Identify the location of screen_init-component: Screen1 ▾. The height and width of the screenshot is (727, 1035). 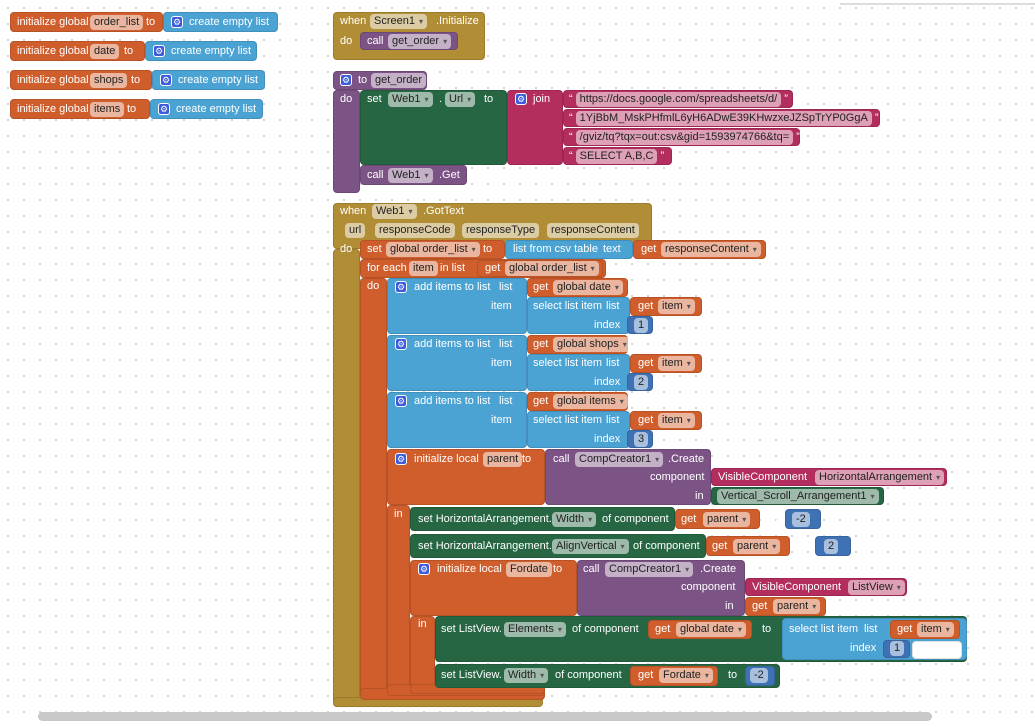
(398, 21).